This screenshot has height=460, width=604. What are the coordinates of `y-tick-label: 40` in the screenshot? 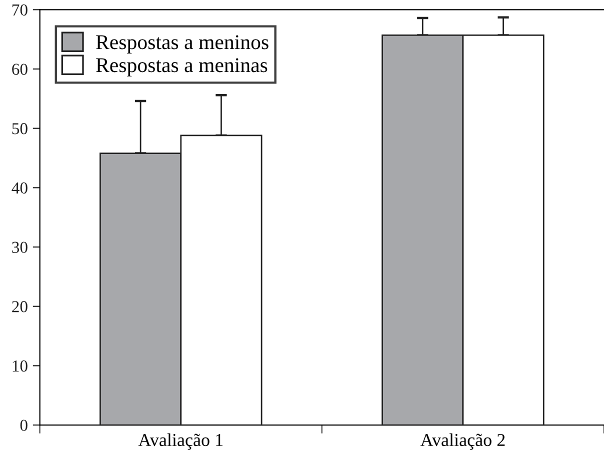 It's located at (20, 188).